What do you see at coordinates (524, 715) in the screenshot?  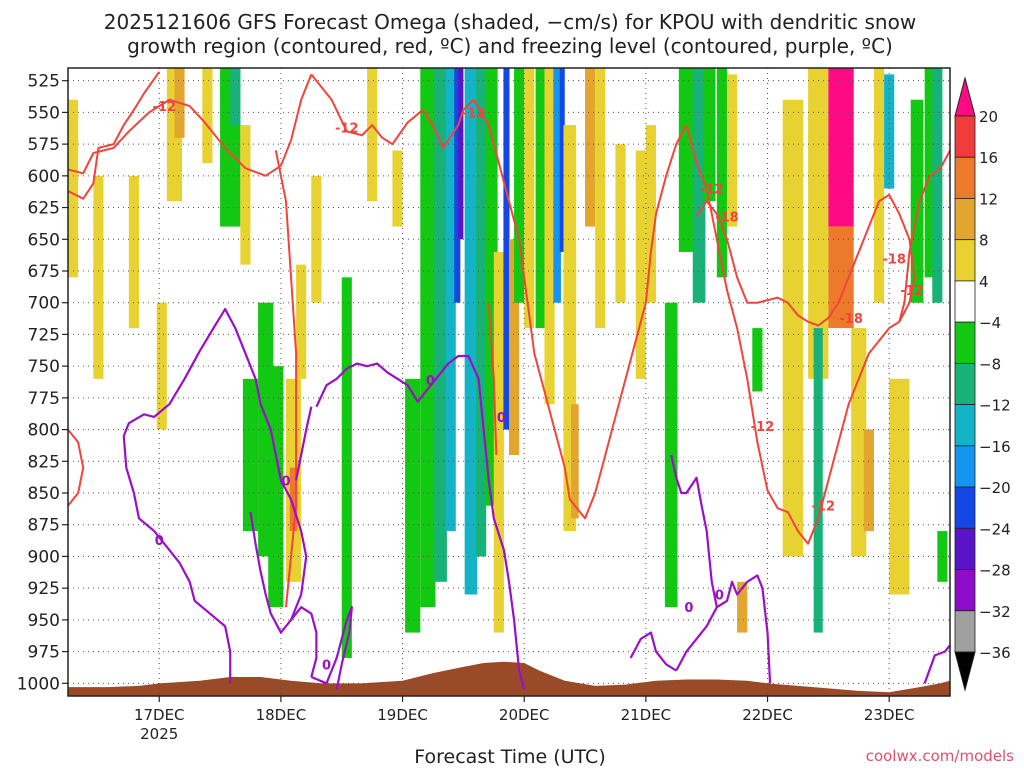 I see `x-tick-label: 20DEC` at bounding box center [524, 715].